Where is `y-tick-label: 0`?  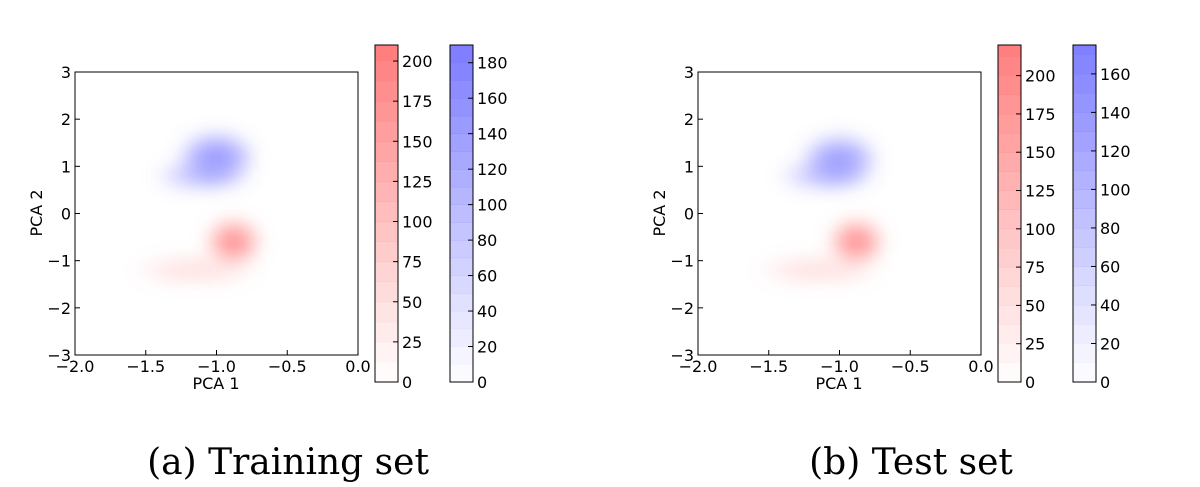
y-tick-label: 0 is located at coordinates (689, 214).